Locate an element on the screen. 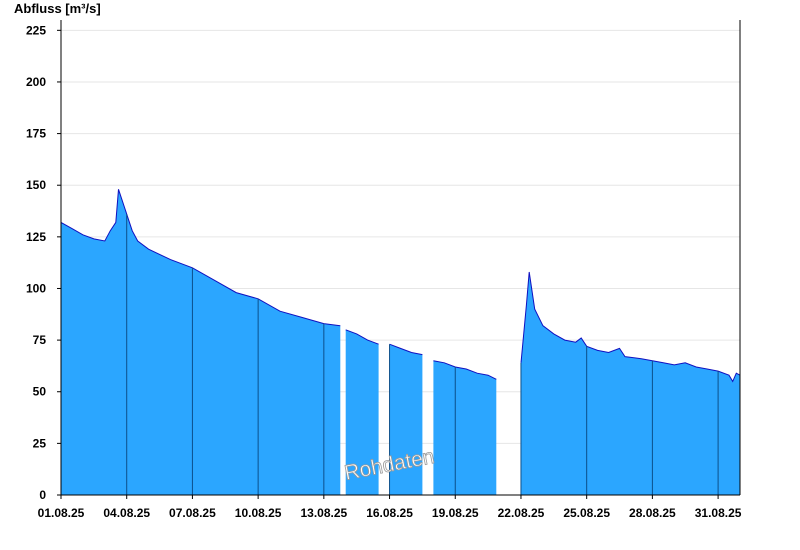  y-tick-label: 125 is located at coordinates (36, 237).